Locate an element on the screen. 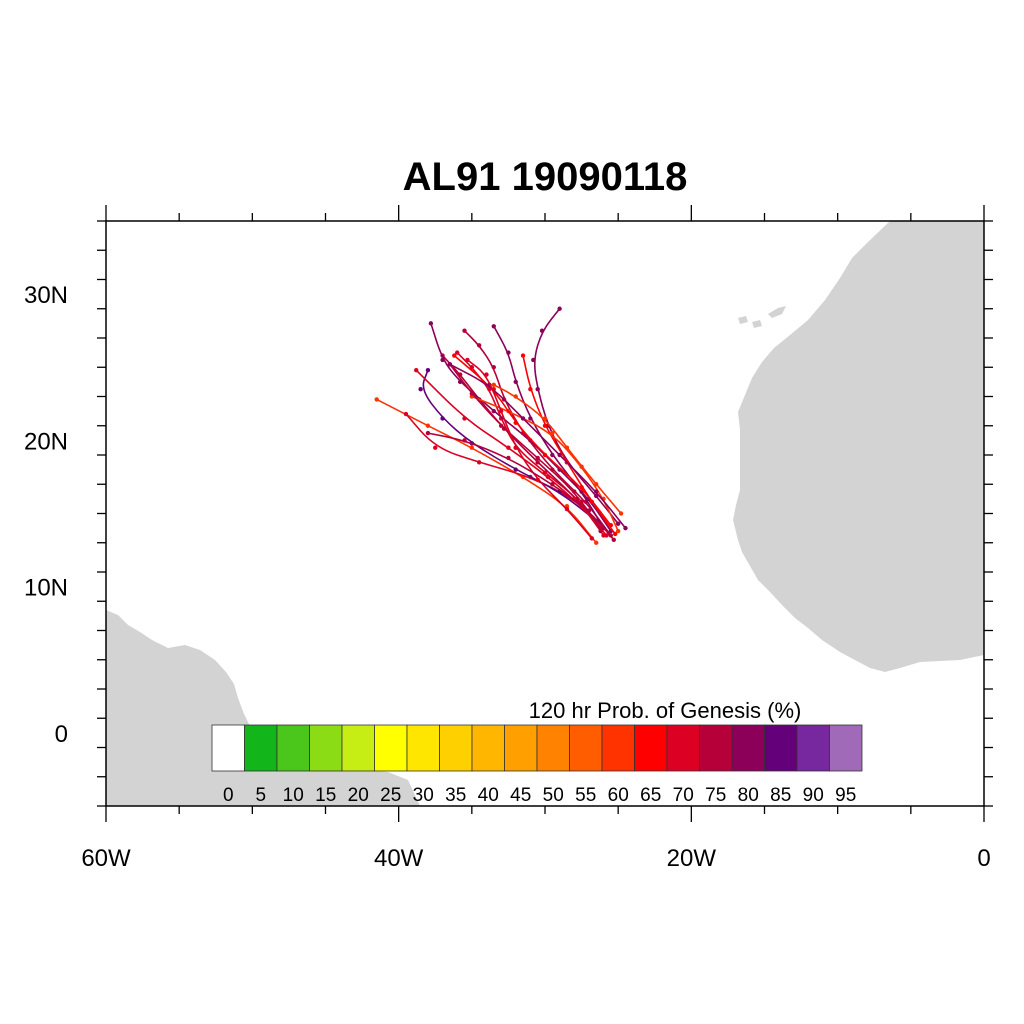  x-axis-tick-labels: 60W 40W 20W 0 is located at coordinates (535, 858).